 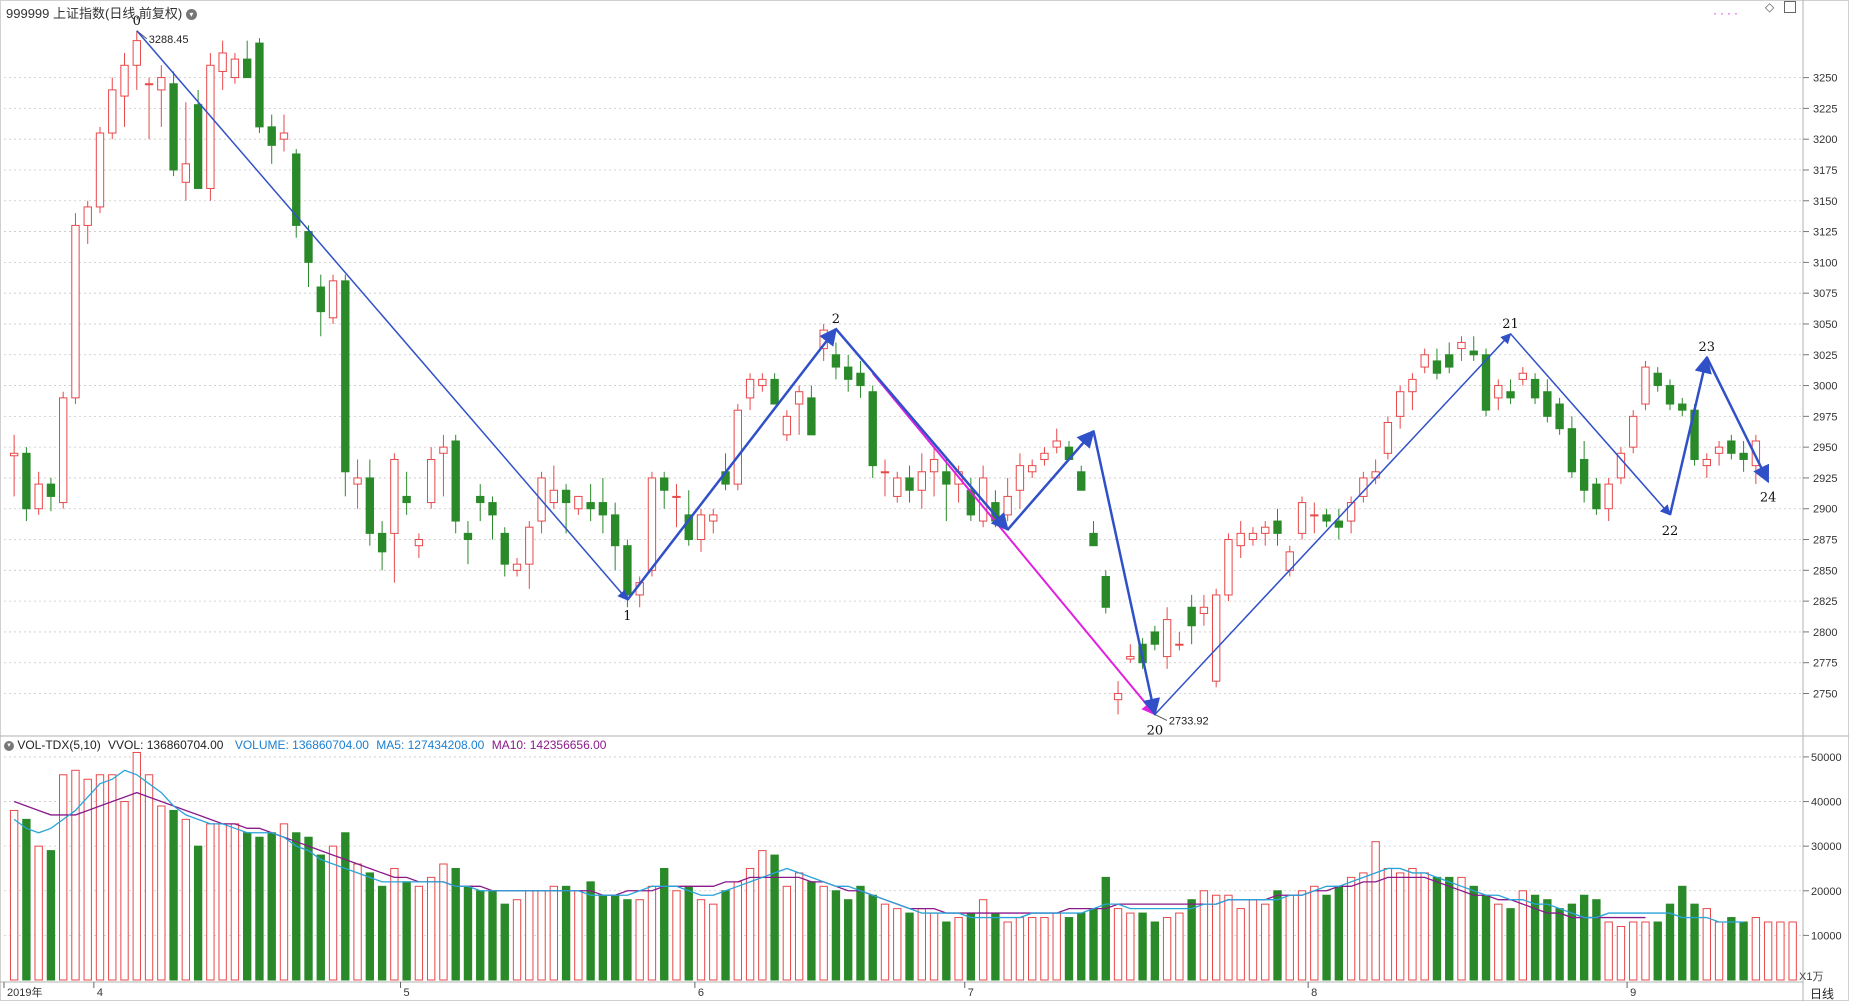 I want to click on chevron-down-icon: ▾, so click(x=191, y=15).